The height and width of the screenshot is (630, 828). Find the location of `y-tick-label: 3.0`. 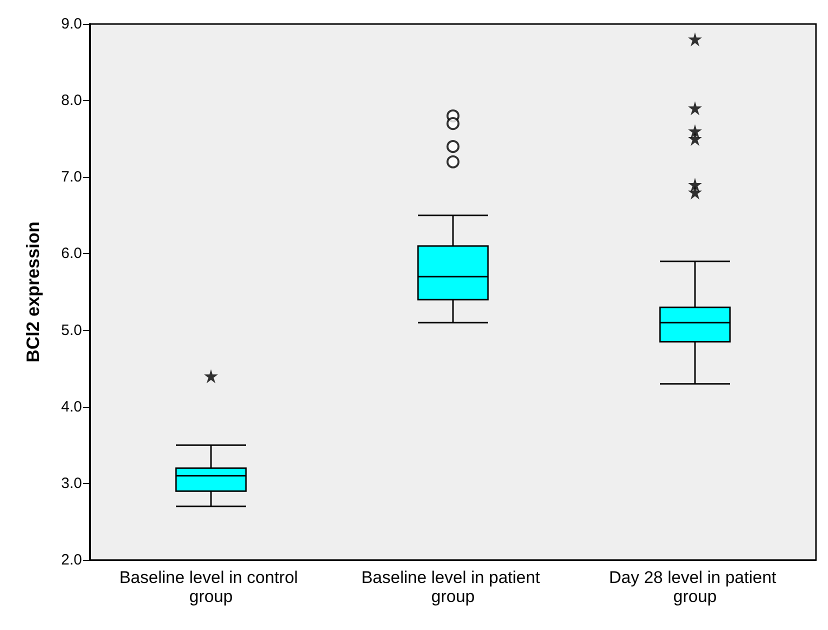

y-tick-label: 3.0 is located at coordinates (71, 483).